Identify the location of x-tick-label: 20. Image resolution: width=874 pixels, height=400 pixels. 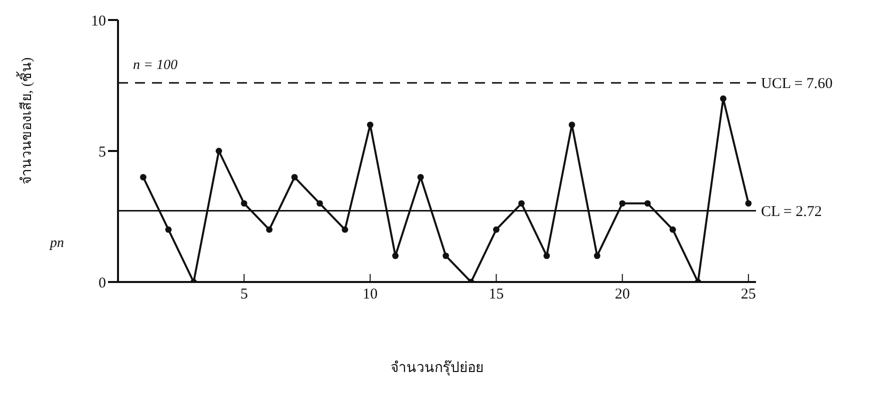
(622, 294).